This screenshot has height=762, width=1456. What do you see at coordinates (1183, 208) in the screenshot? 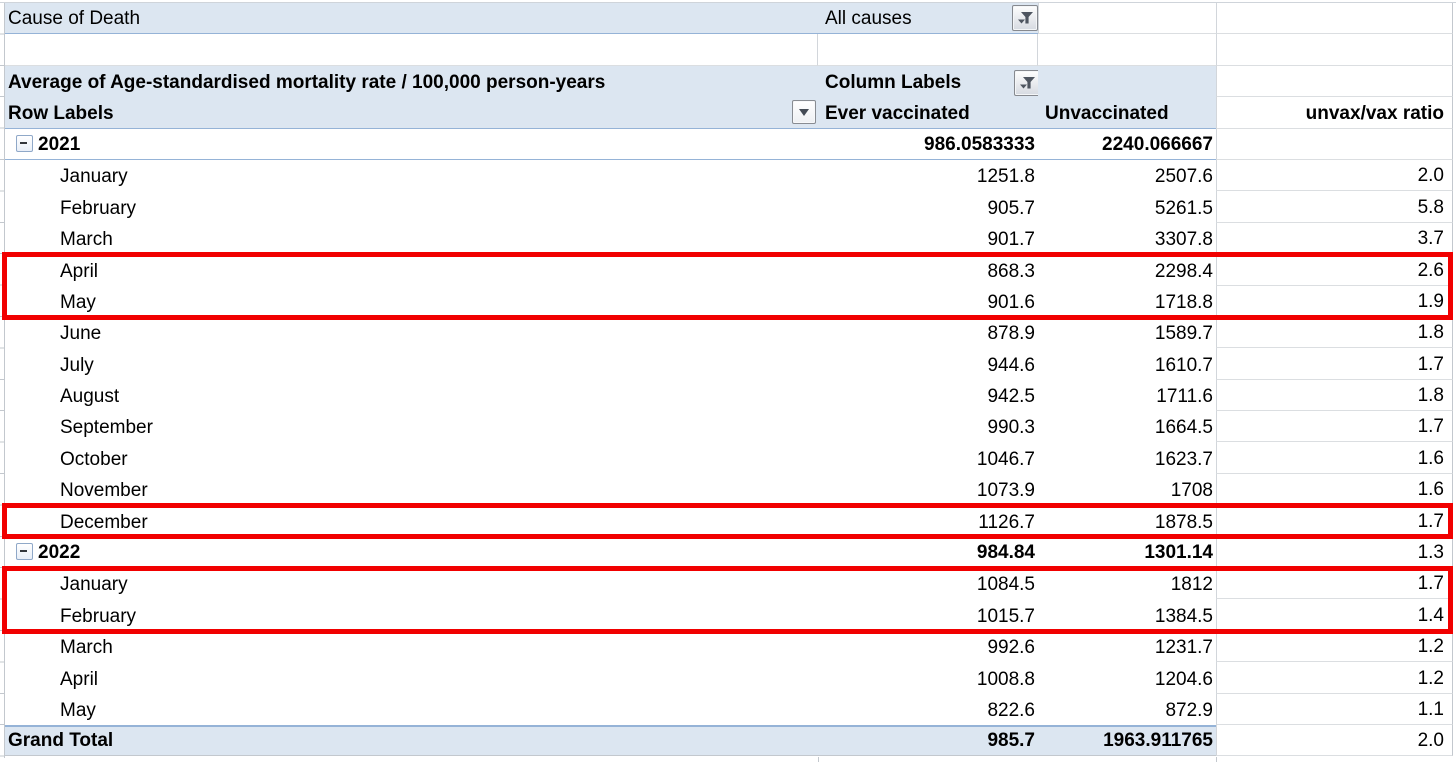
I see `unvax-value-cell: 5261.5` at bounding box center [1183, 208].